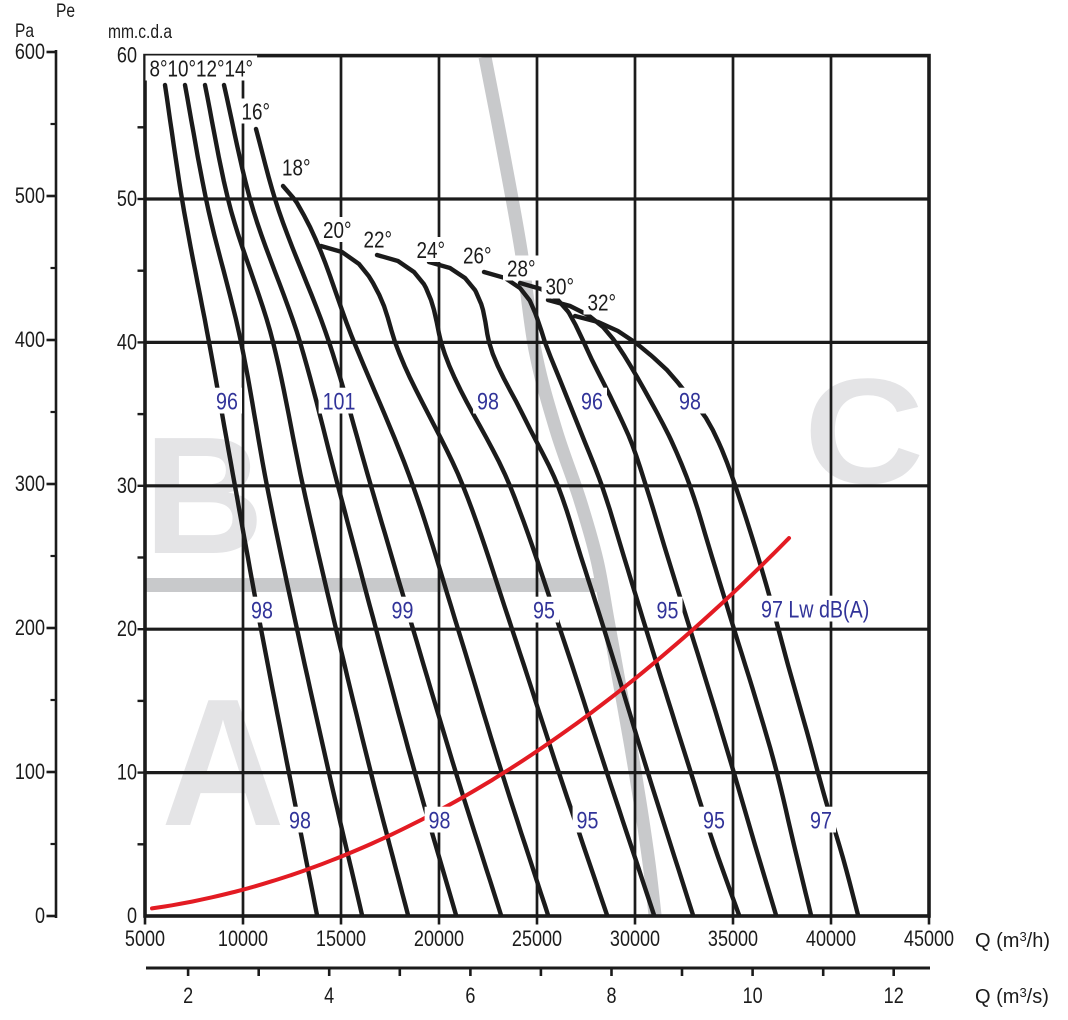  I want to click on svg-text: 25000, so click(537, 939).